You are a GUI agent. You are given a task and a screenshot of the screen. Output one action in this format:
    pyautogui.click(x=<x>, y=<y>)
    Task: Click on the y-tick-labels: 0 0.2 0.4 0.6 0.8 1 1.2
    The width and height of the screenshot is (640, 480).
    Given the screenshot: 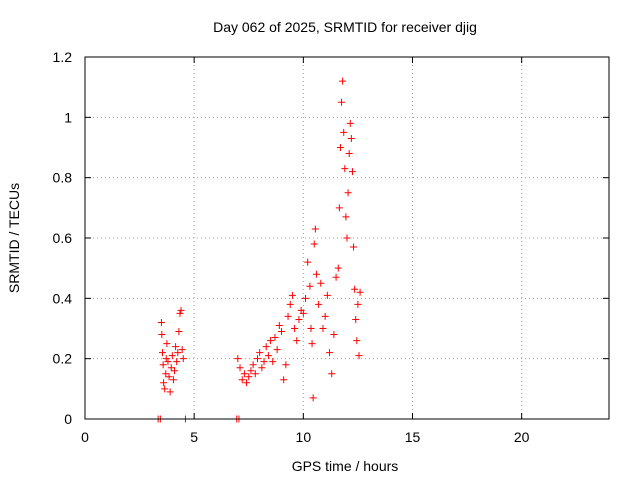 What is the action you would take?
    pyautogui.click(x=63, y=238)
    